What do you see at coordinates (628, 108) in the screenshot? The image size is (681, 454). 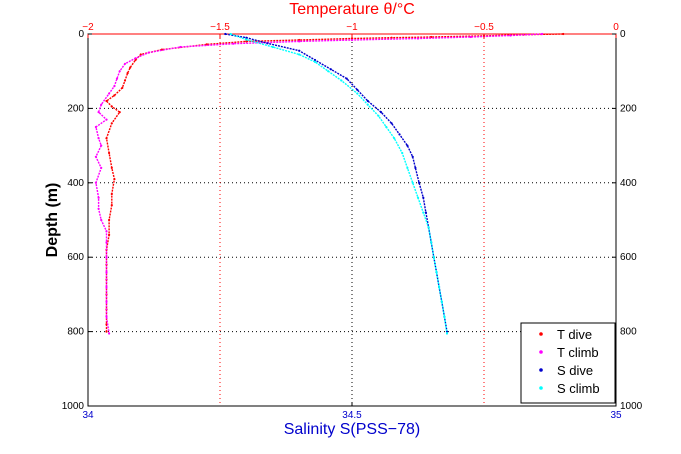 I see `y-tick-label-right: 200` at bounding box center [628, 108].